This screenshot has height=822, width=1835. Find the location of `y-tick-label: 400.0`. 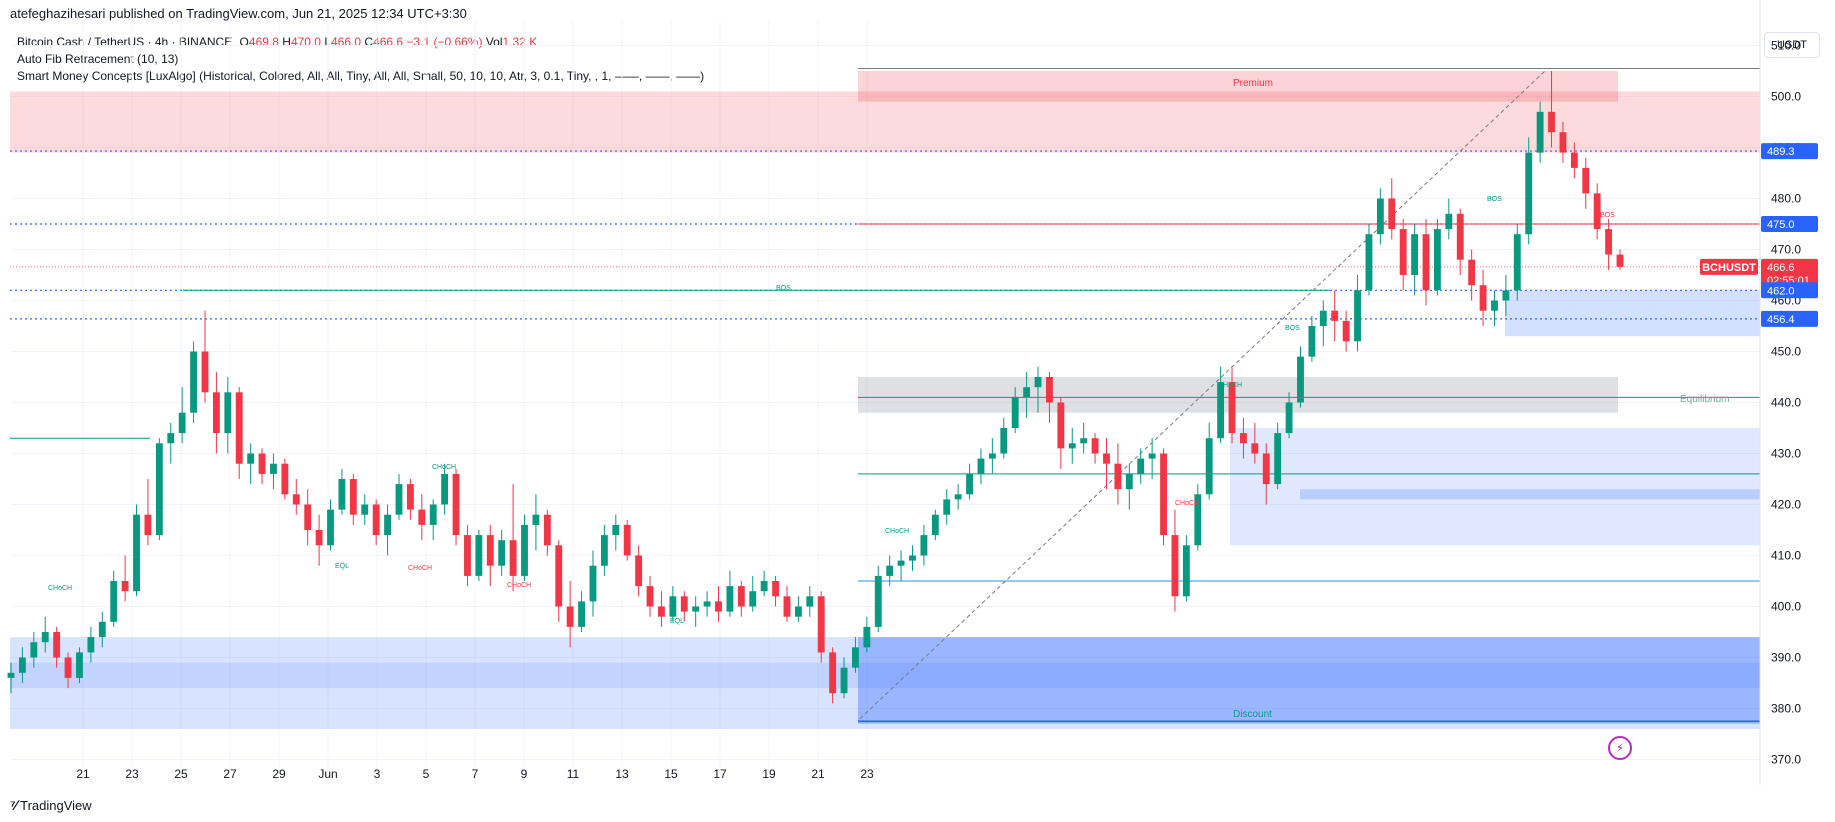

y-tick-label: 400.0 is located at coordinates (1786, 607).